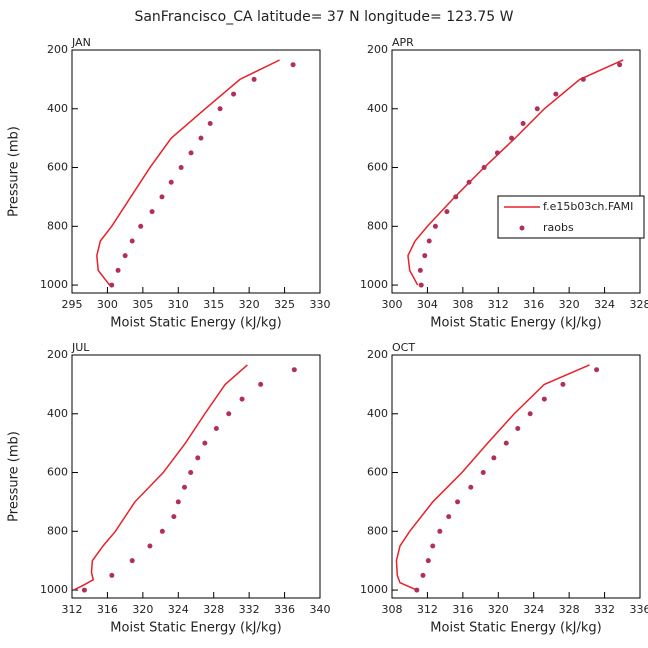 This screenshot has height=648, width=648. What do you see at coordinates (320, 304) in the screenshot?
I see `x-tick-label: 330` at bounding box center [320, 304].